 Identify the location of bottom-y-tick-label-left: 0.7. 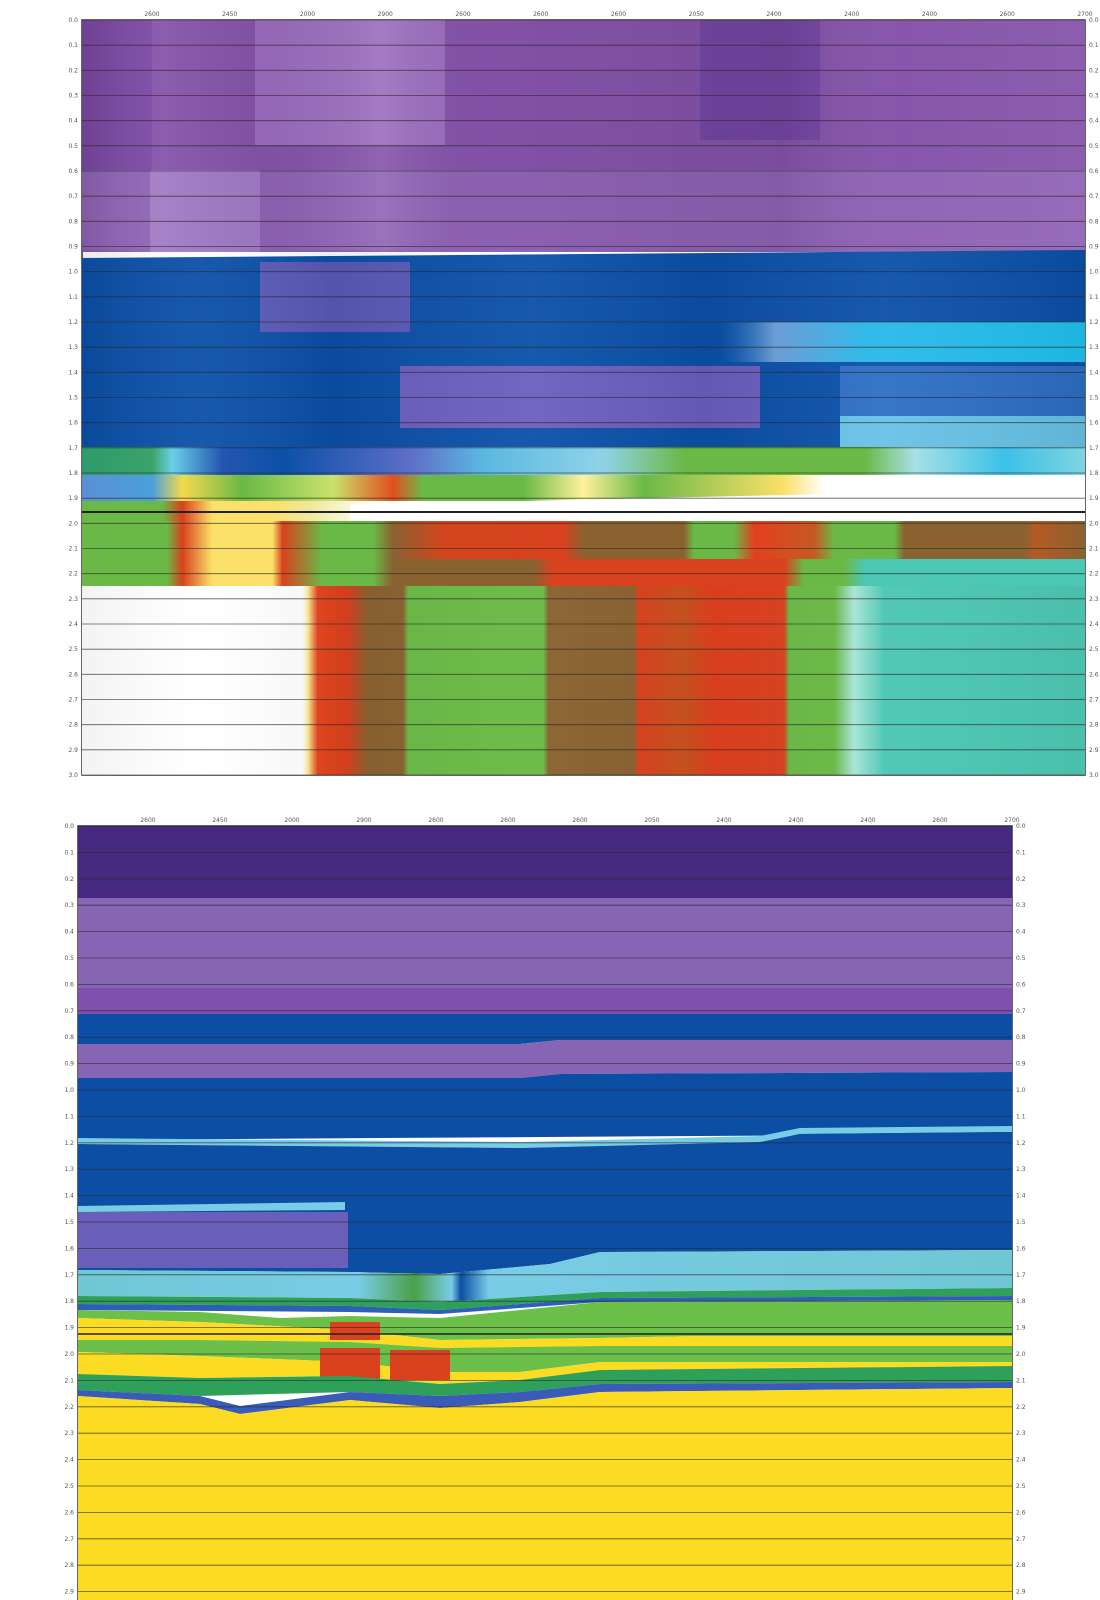
(69, 1011).